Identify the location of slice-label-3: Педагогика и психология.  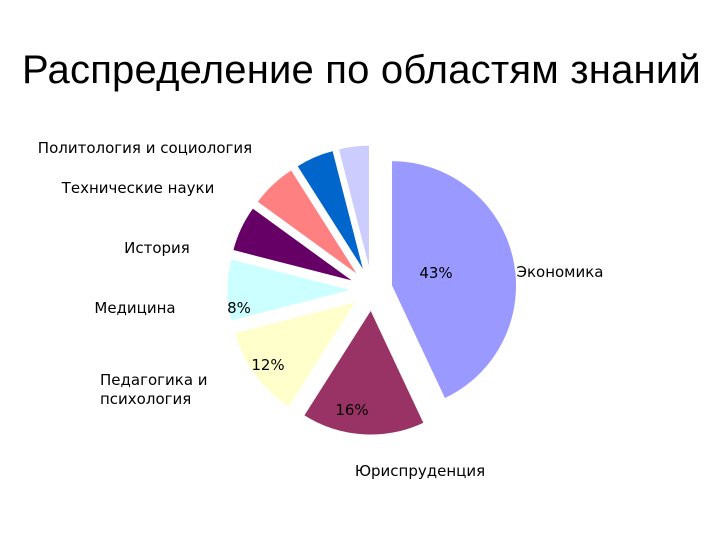
(154, 389).